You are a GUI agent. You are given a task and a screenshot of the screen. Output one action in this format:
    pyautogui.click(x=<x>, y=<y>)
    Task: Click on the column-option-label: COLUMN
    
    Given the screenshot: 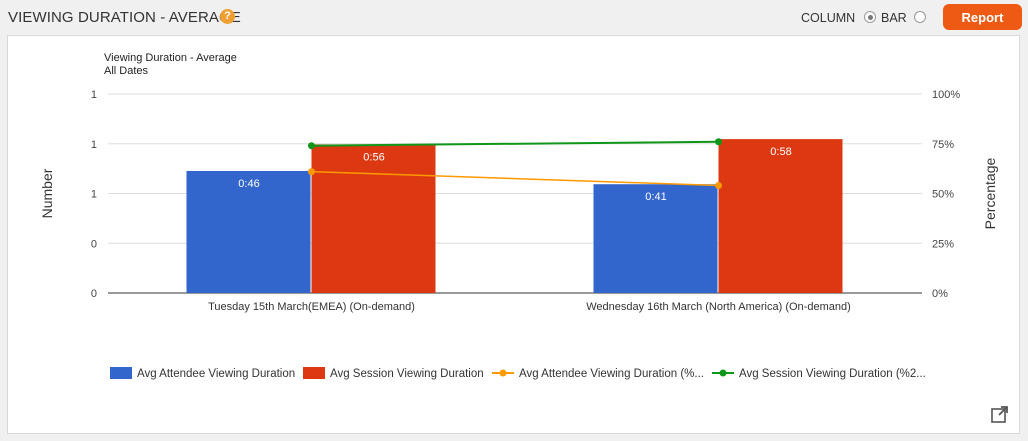 What is the action you would take?
    pyautogui.click(x=828, y=18)
    